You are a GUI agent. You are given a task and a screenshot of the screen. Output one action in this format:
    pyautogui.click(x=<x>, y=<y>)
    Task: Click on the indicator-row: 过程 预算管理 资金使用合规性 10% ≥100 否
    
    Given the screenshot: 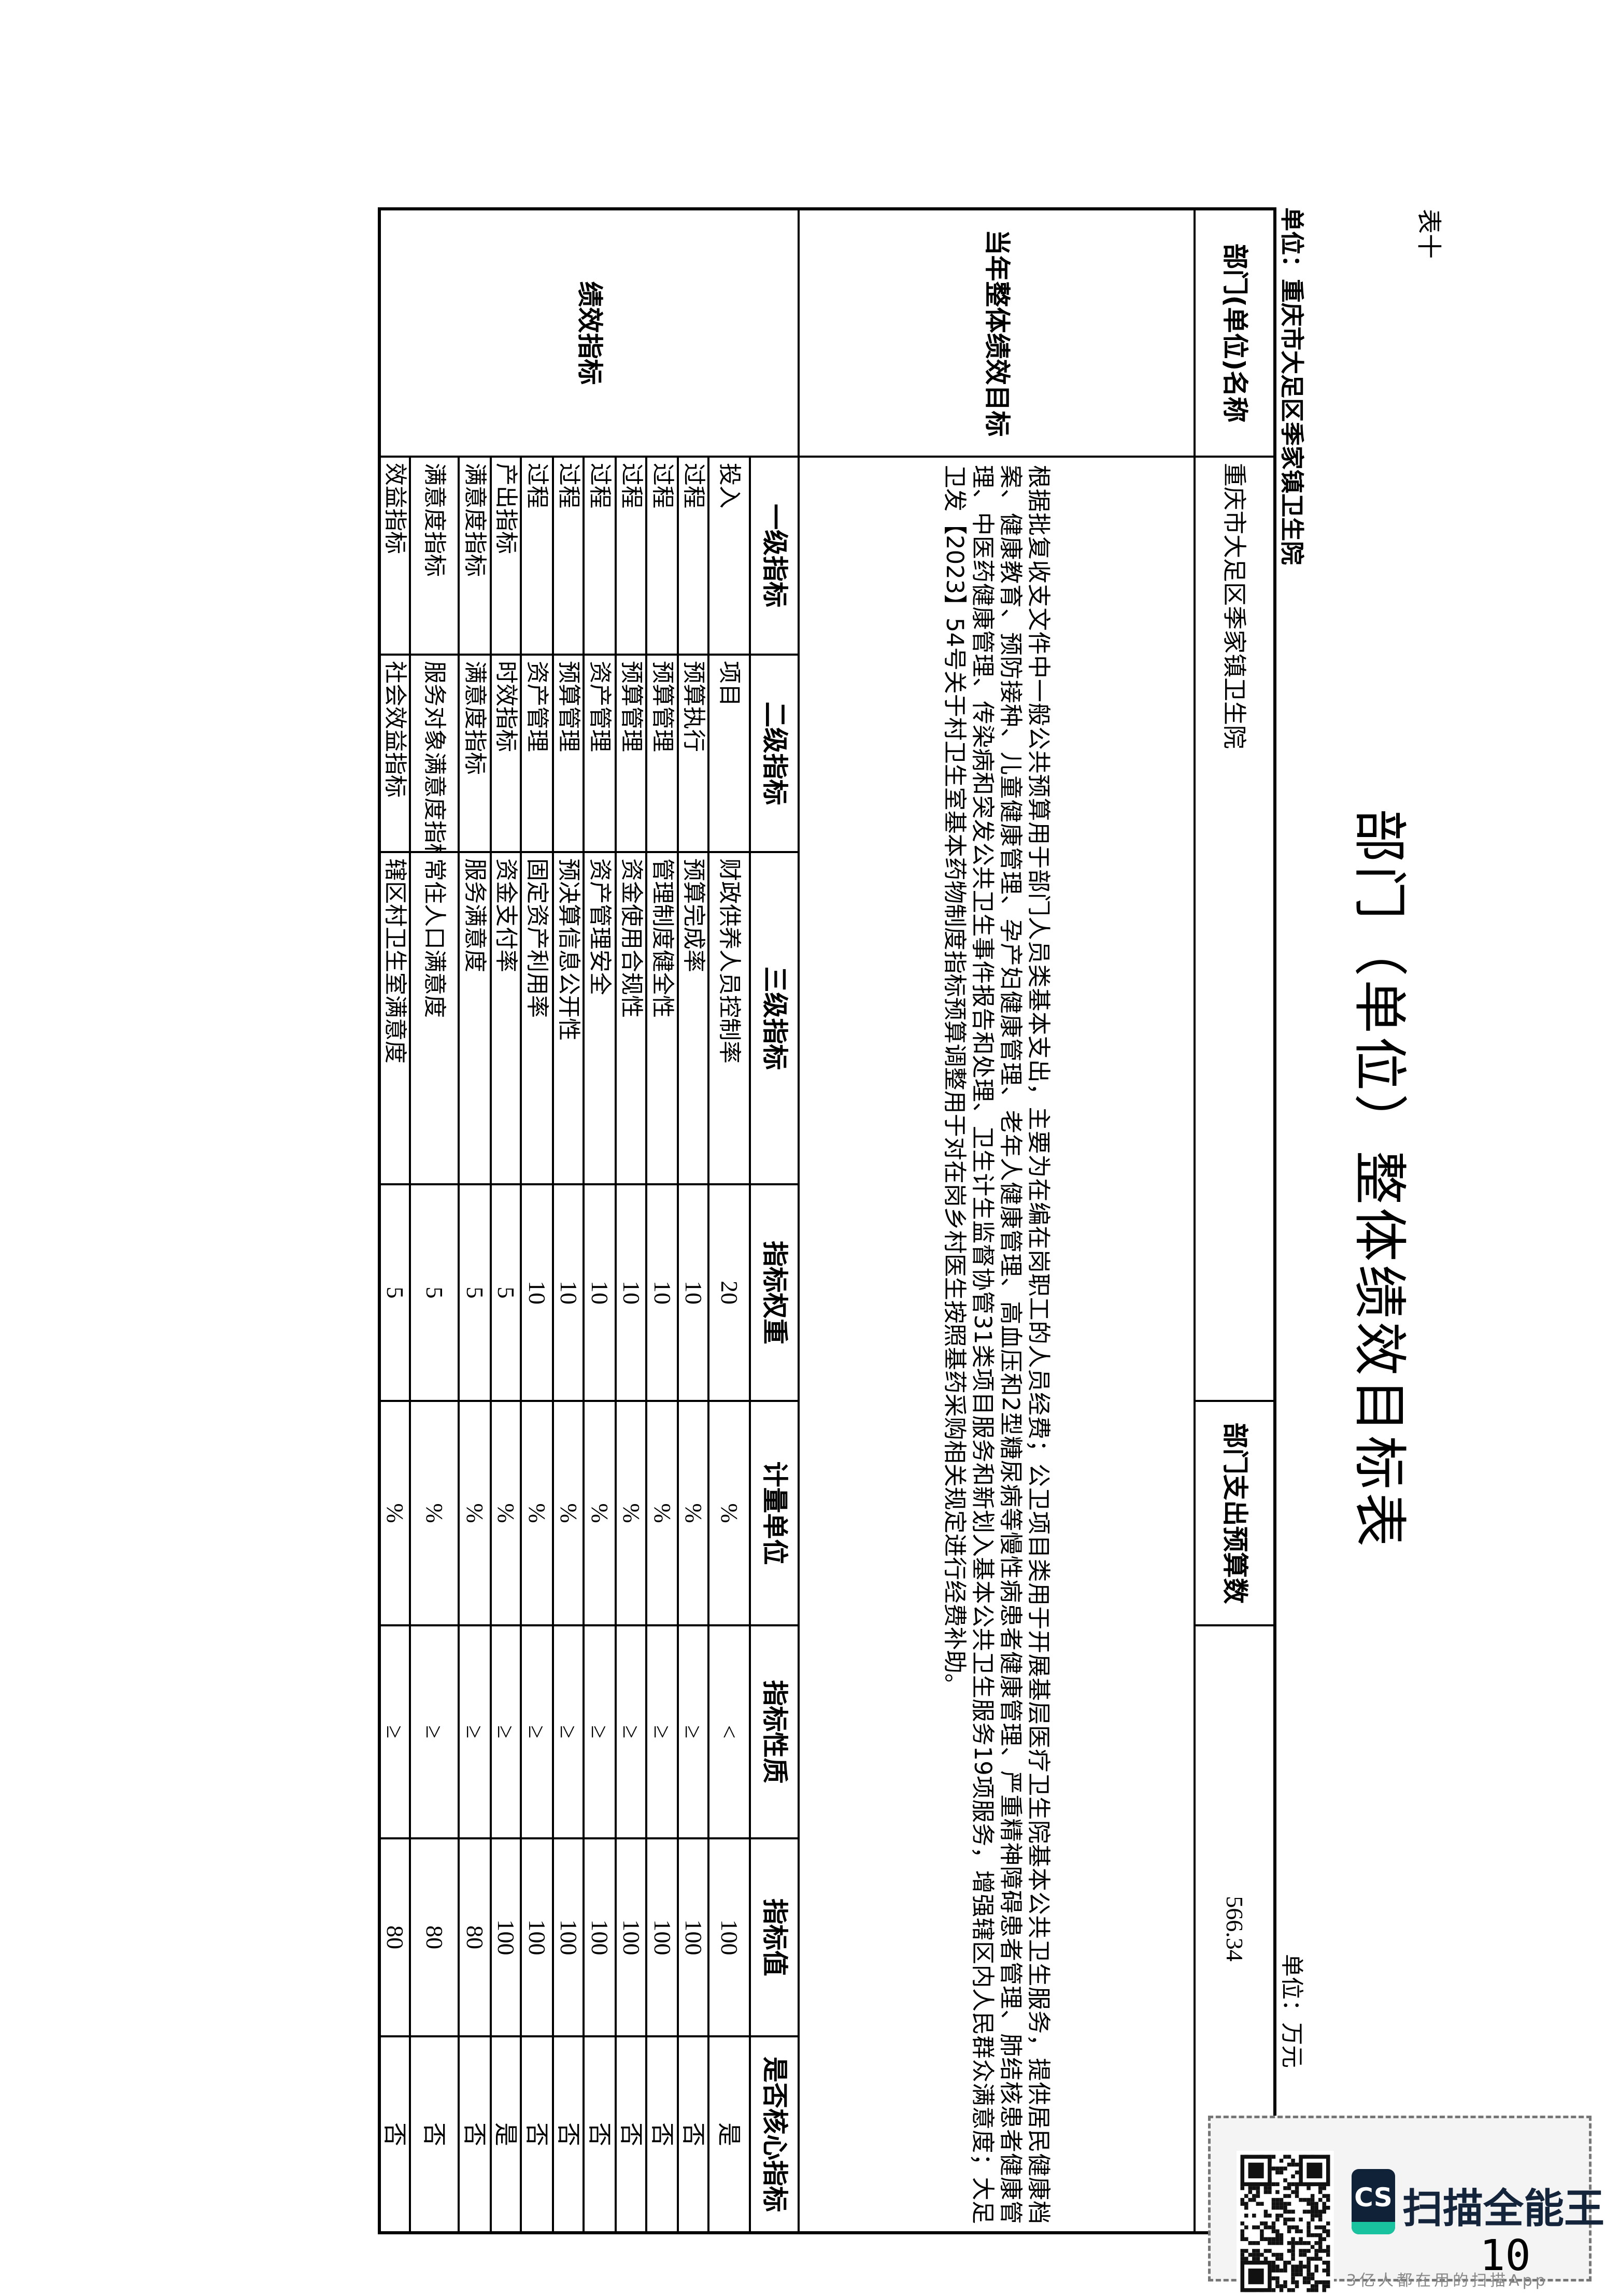 What is the action you would take?
    pyautogui.click(x=631, y=1221)
    